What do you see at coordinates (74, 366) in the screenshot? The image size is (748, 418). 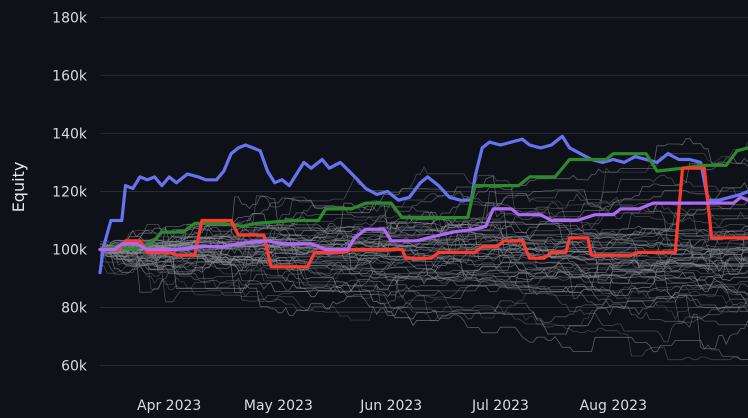 I see `y-tick-label: 60k` at bounding box center [74, 366].